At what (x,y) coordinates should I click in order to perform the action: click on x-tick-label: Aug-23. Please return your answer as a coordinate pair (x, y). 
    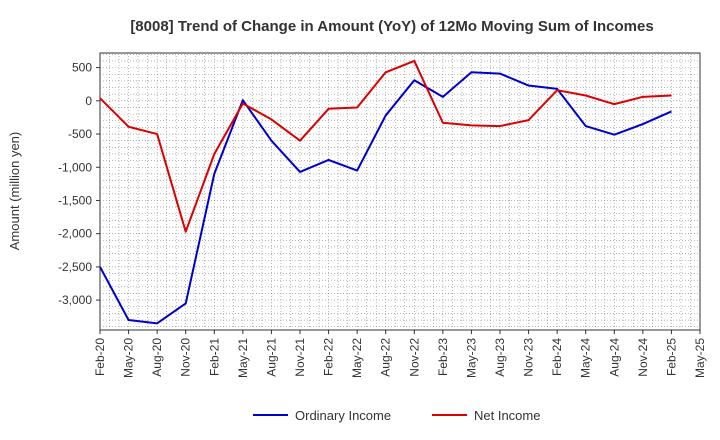
    Looking at the image, I should click on (500, 357).